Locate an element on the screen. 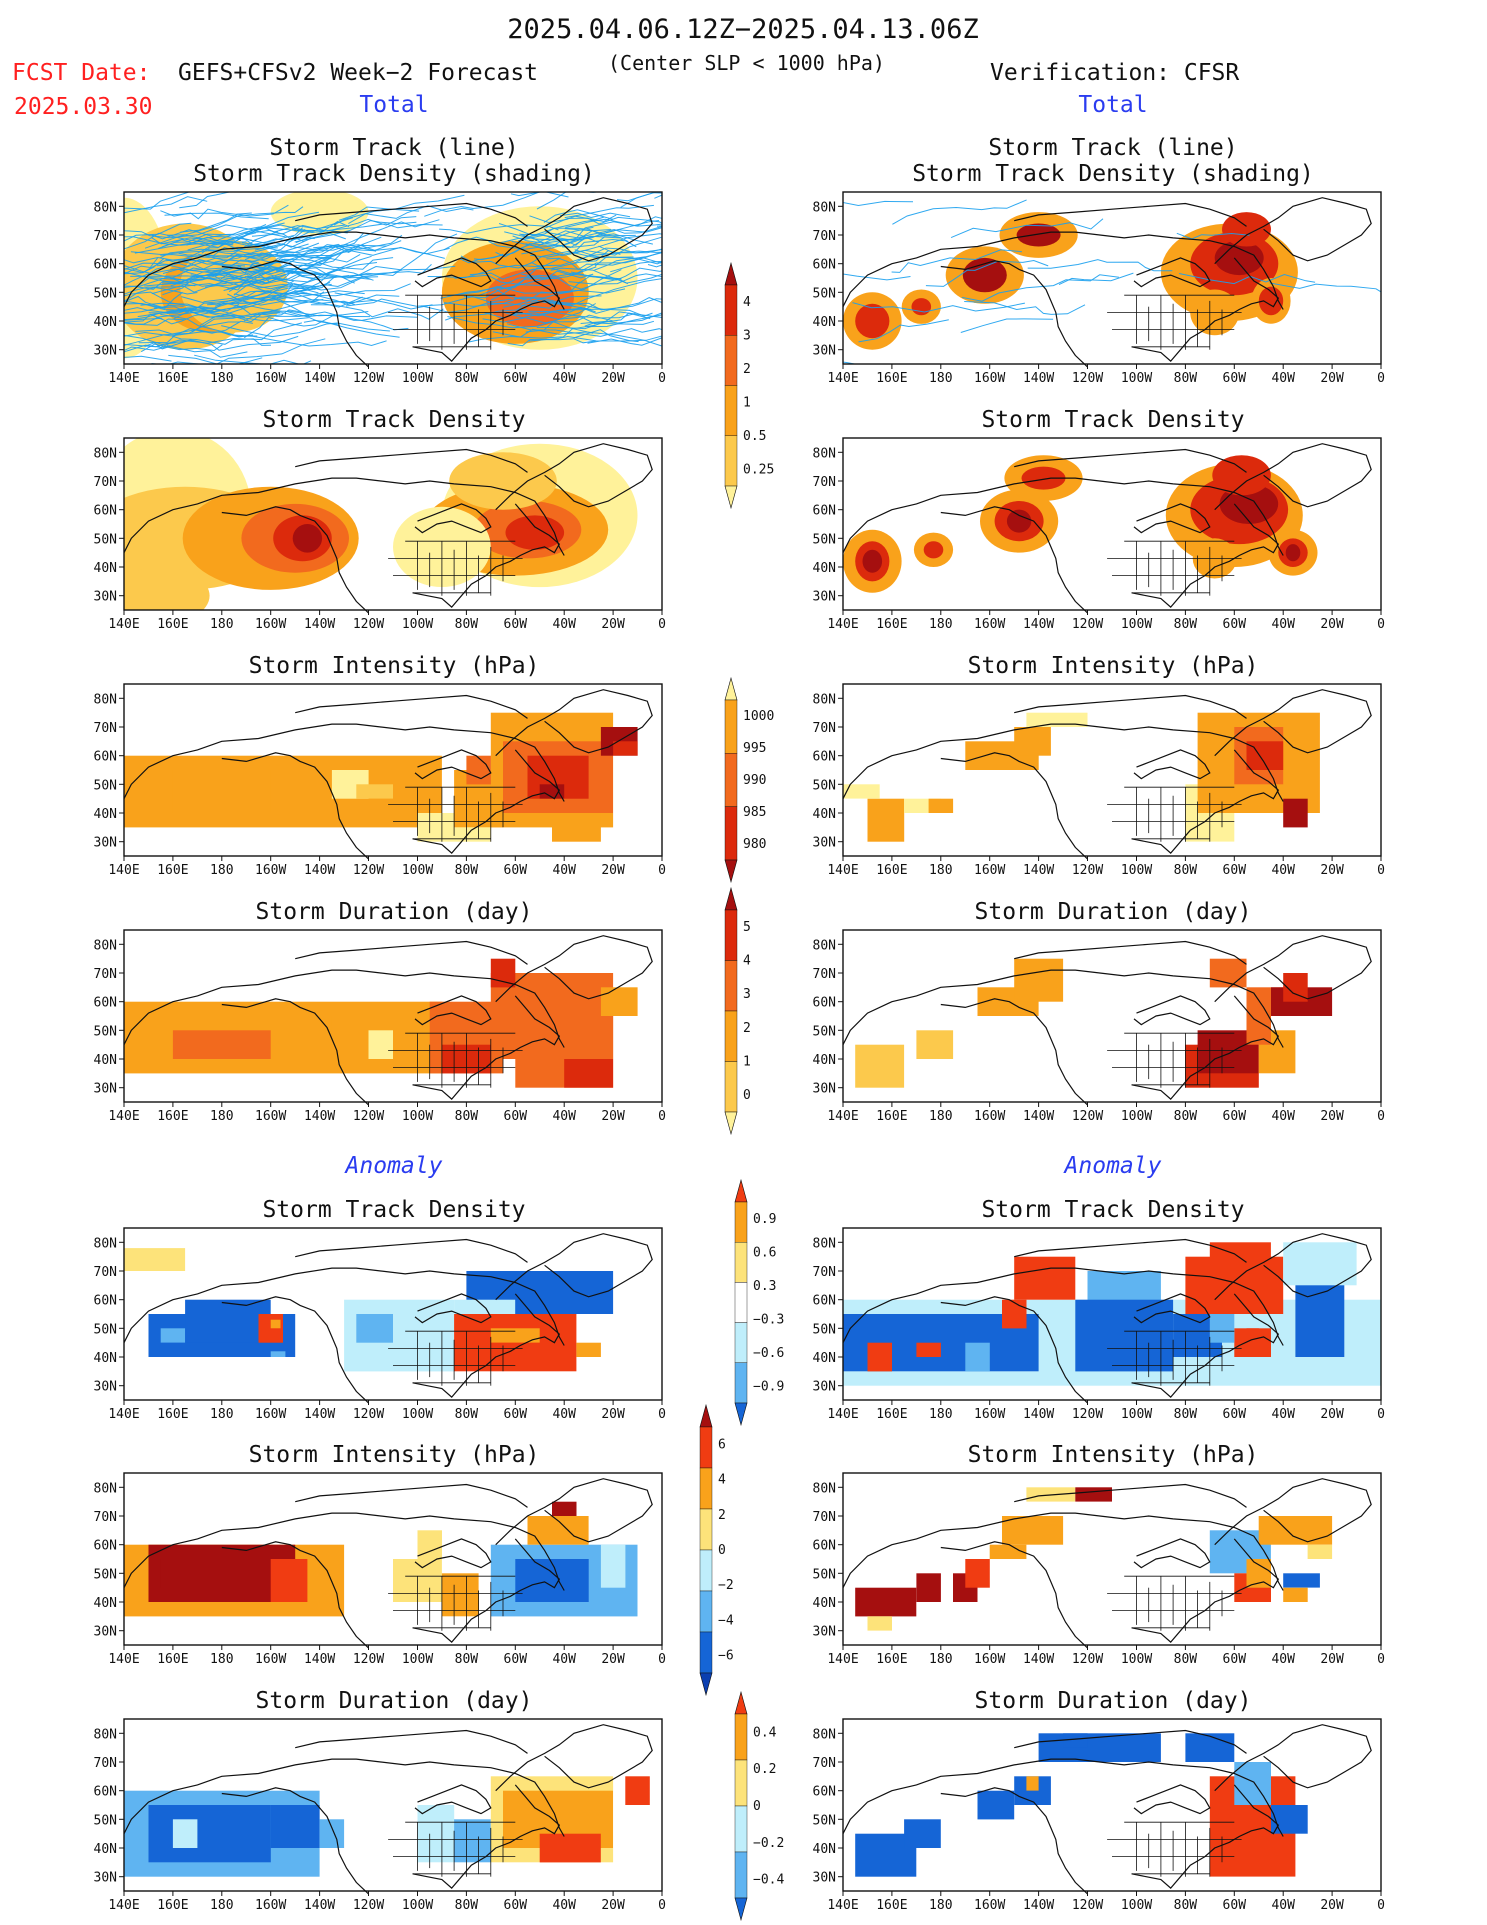  lon-tick-label: 40W is located at coordinates (564, 624).